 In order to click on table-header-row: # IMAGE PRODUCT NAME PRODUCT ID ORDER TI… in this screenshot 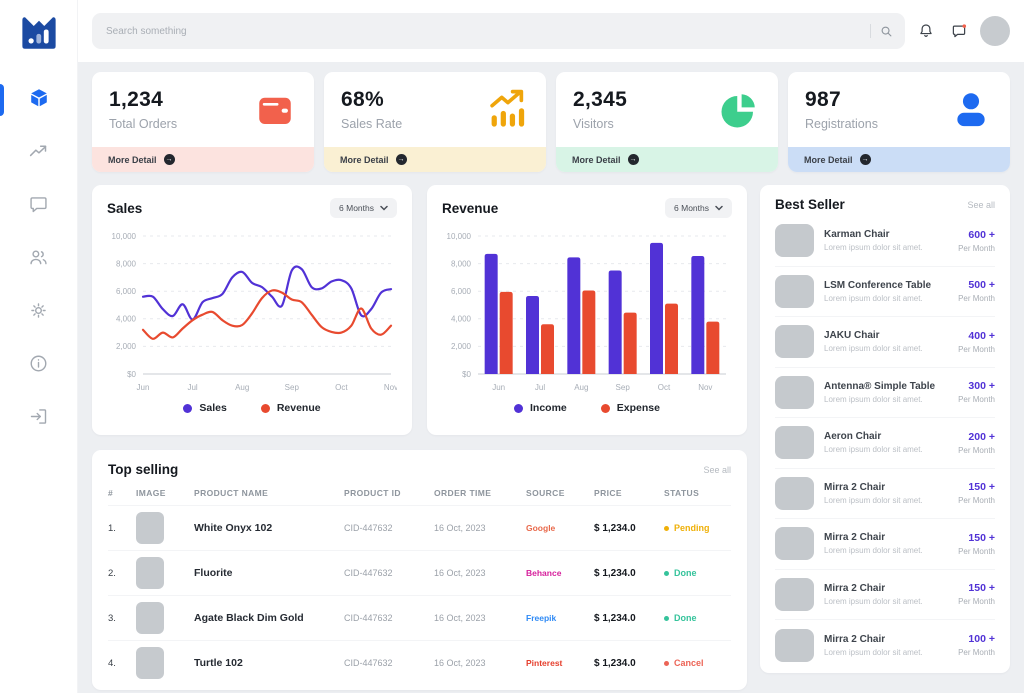, I will do `click(404, 493)`.